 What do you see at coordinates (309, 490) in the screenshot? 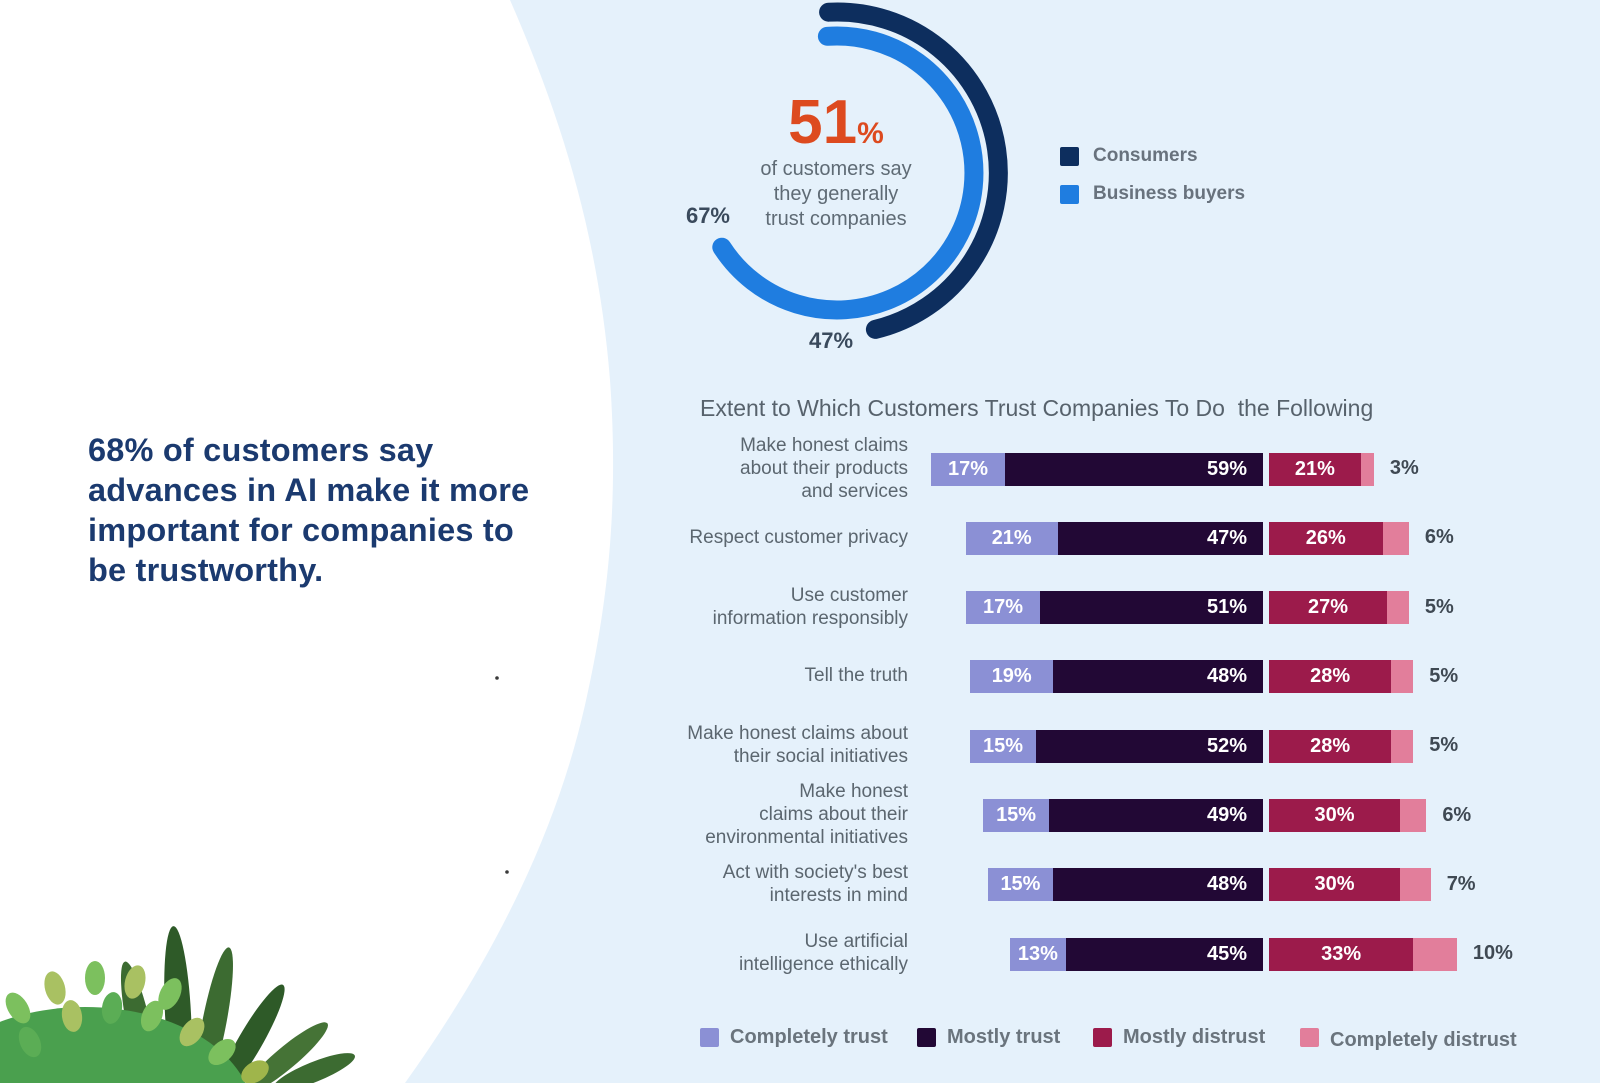
I see `headline-line: advances in AI make it more` at bounding box center [309, 490].